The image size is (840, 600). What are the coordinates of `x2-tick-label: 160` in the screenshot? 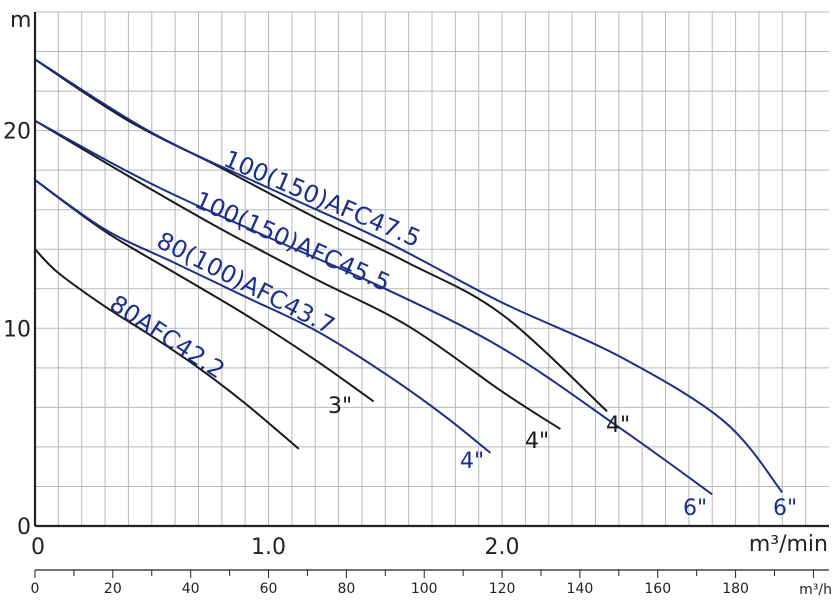 It's located at (657, 589).